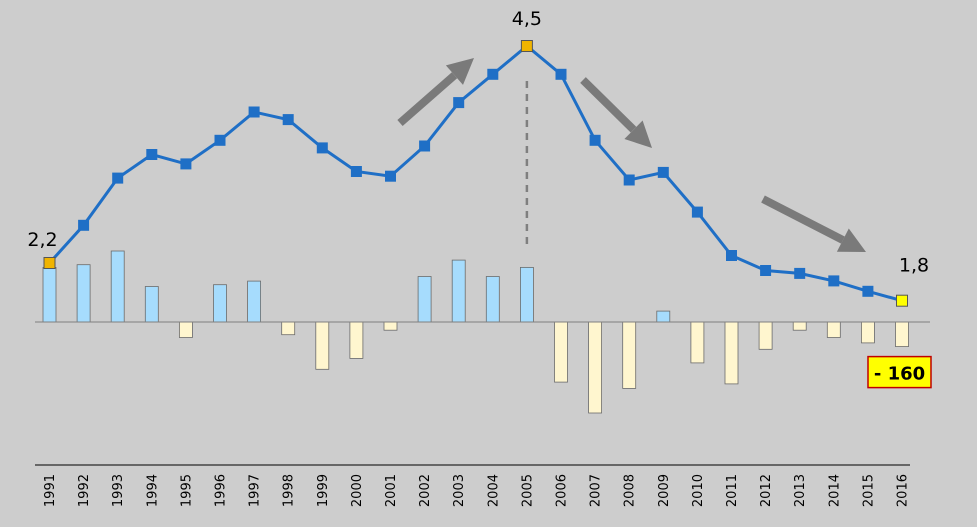 The image size is (977, 527). I want to click on point-1996, so click(220, 140).